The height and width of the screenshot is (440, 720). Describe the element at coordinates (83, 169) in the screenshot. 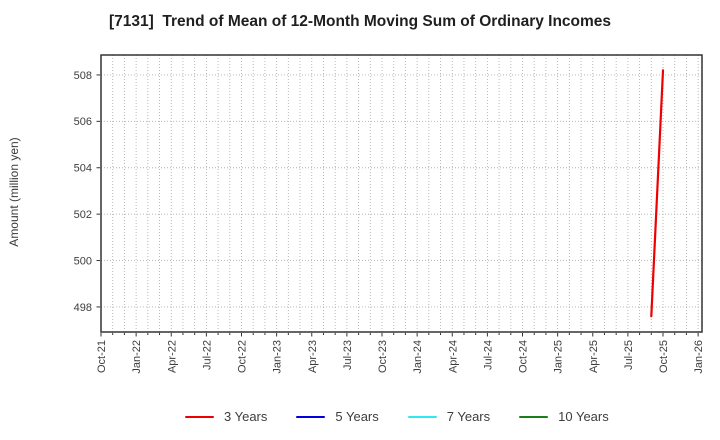

I see `y-tick-label: 504` at that location.